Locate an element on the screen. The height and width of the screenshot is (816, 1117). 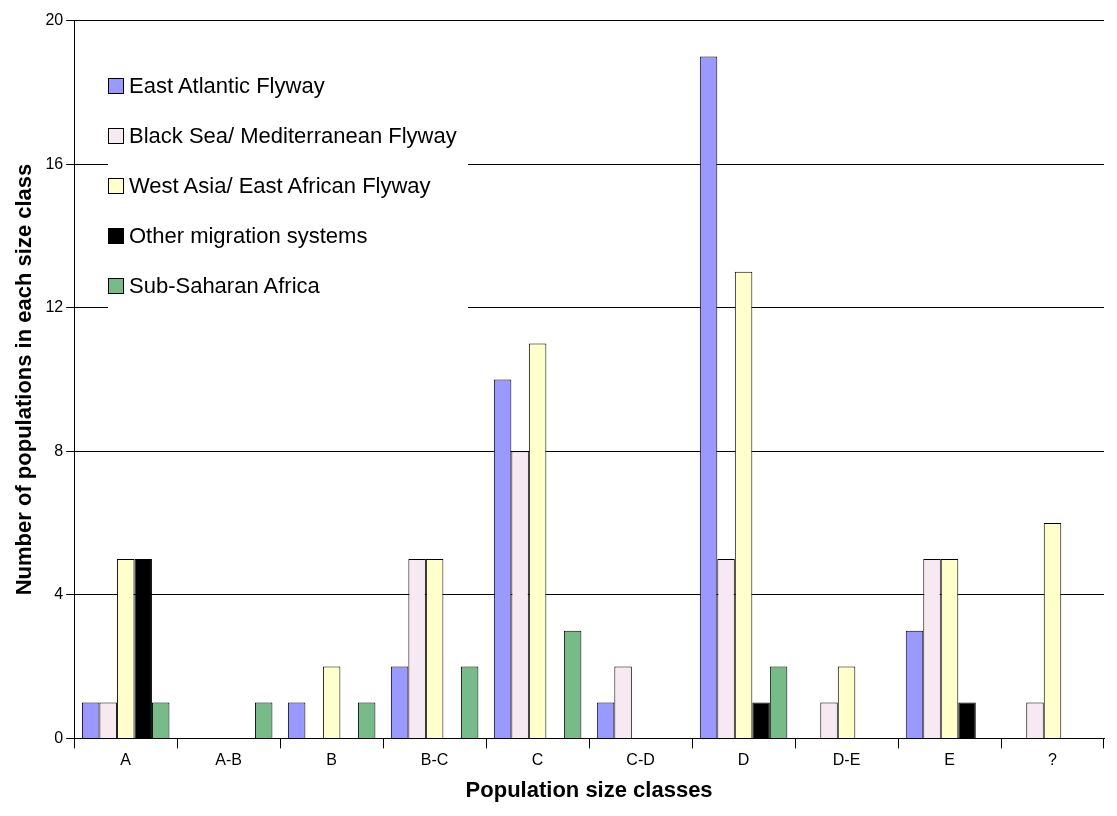
y-tick-label: 20 is located at coordinates (54, 20).